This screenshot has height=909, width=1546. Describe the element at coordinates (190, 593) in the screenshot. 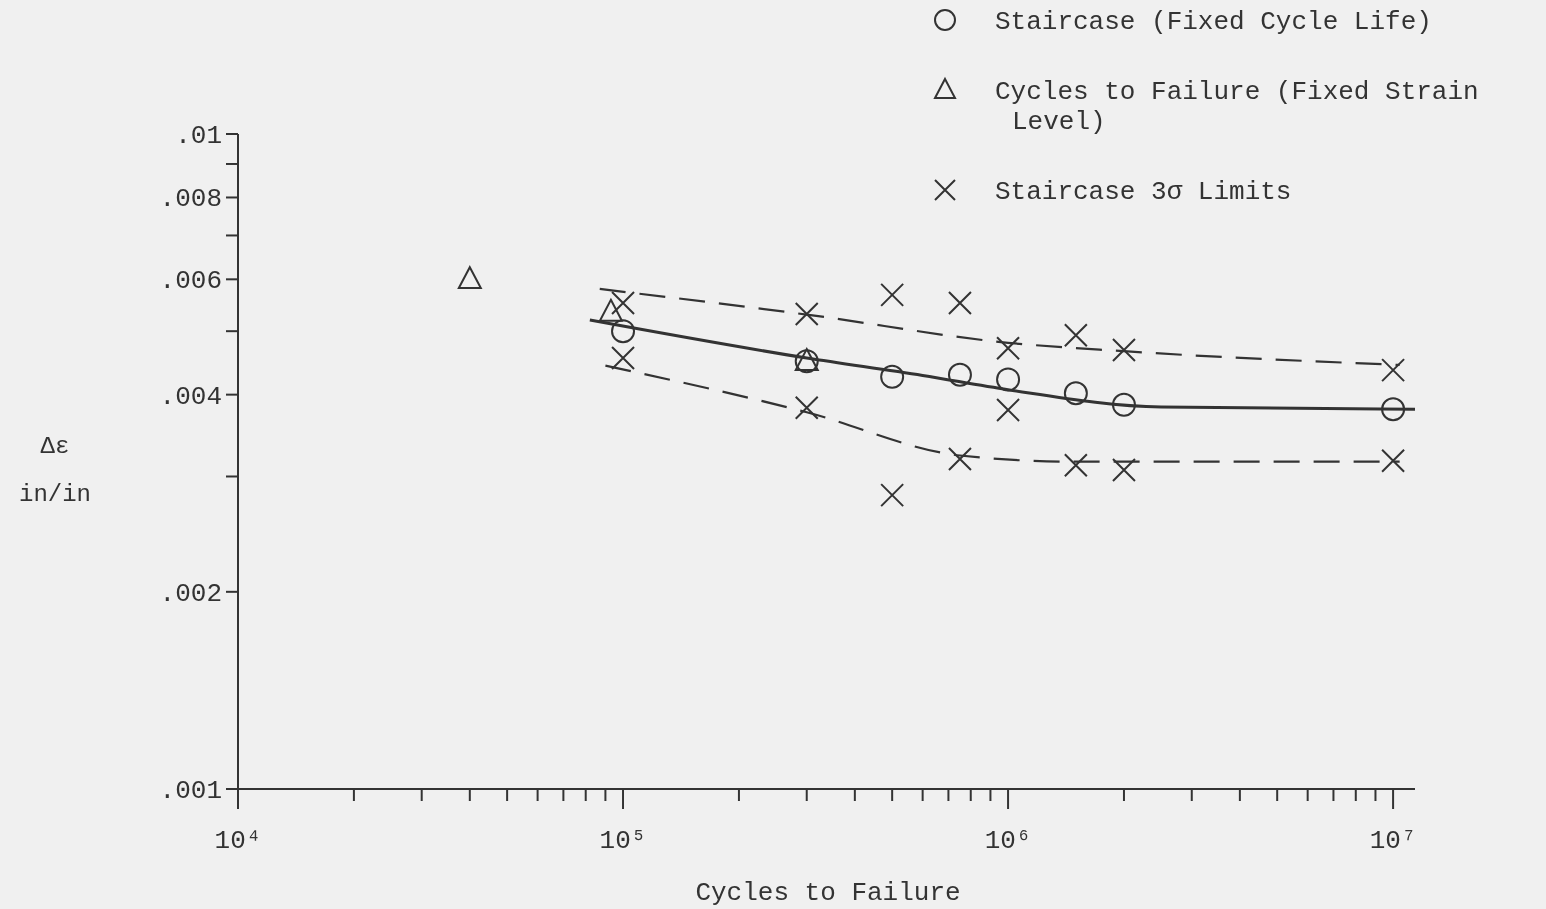

I see `y-tick-label: .002` at that location.